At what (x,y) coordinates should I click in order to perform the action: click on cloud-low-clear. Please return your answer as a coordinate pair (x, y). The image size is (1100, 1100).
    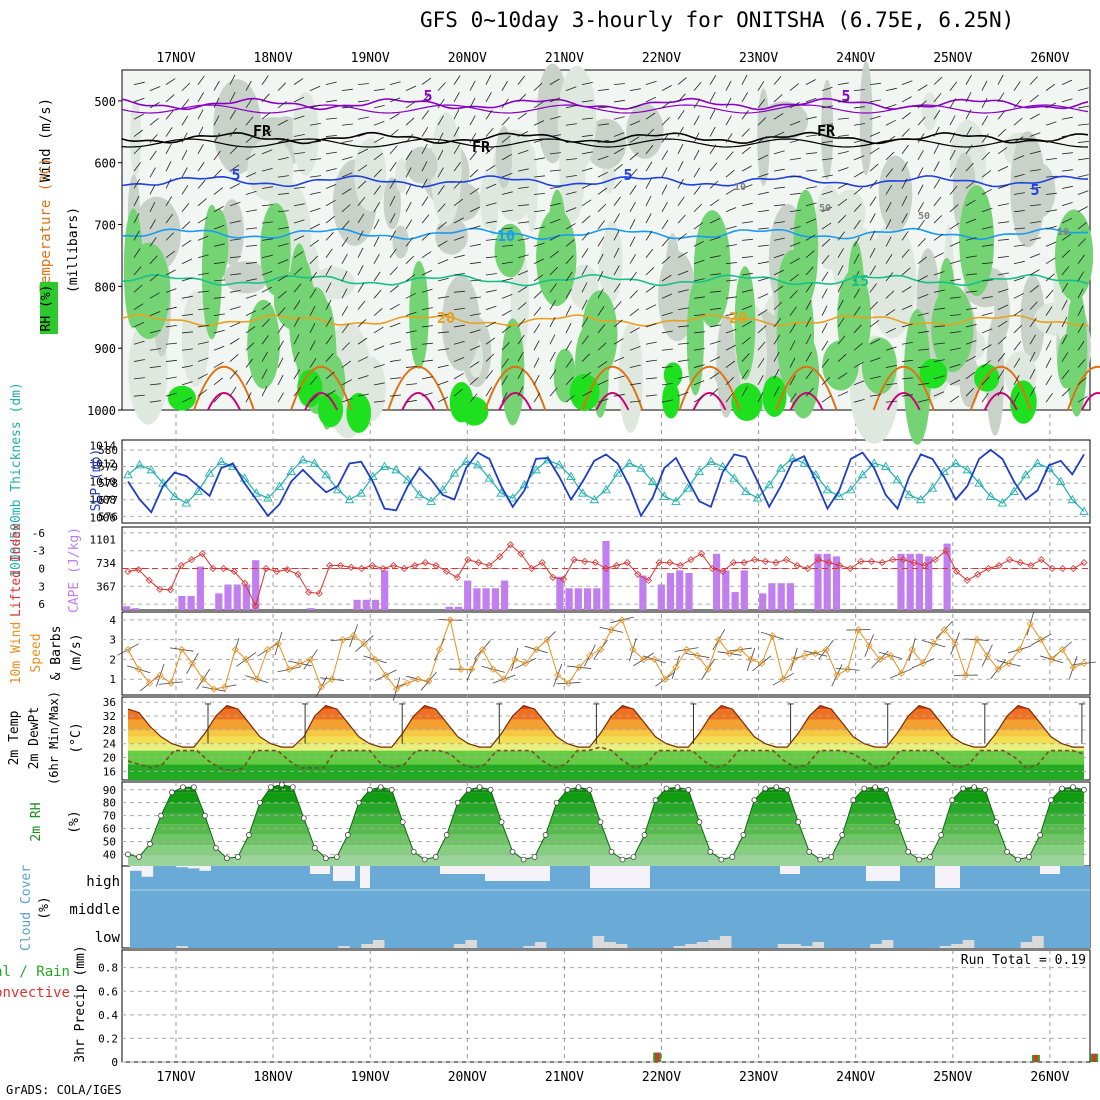
    Looking at the image, I should click on (598, 942).